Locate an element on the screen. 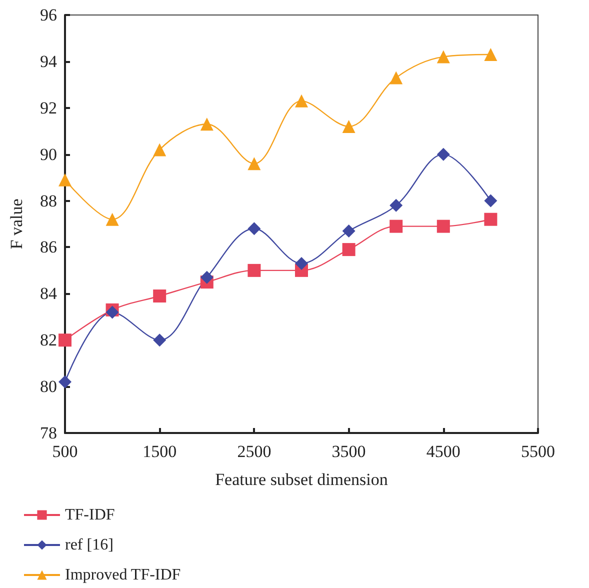 The width and height of the screenshot is (589, 588). legend-label: TF-IDF is located at coordinates (90, 515).